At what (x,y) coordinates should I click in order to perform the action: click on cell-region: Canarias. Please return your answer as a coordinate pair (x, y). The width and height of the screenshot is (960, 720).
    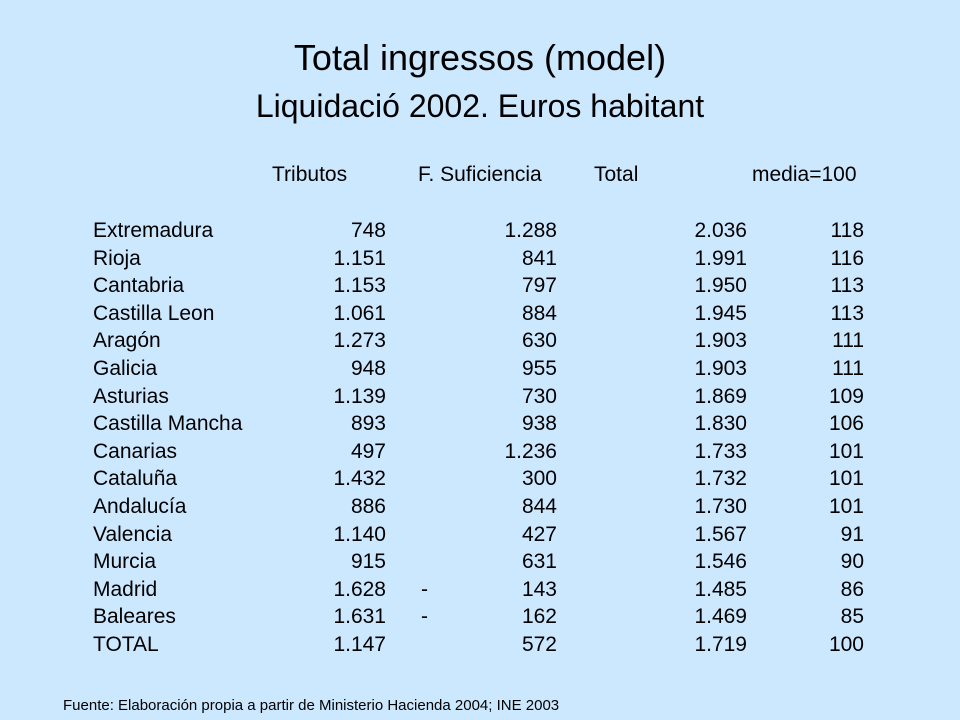
    Looking at the image, I should click on (135, 451).